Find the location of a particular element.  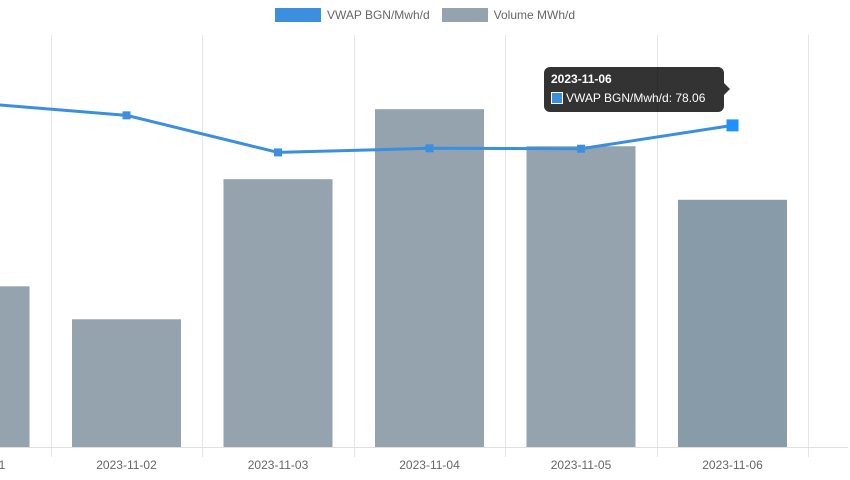

tooltip-color-box is located at coordinates (557, 98).